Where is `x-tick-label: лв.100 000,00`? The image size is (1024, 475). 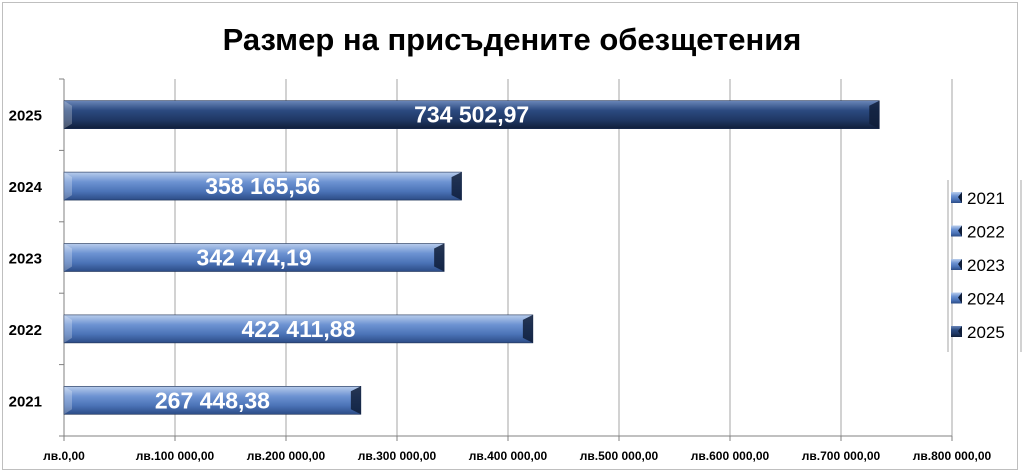 x-tick-label: лв.100 000,00 is located at coordinates (175, 456).